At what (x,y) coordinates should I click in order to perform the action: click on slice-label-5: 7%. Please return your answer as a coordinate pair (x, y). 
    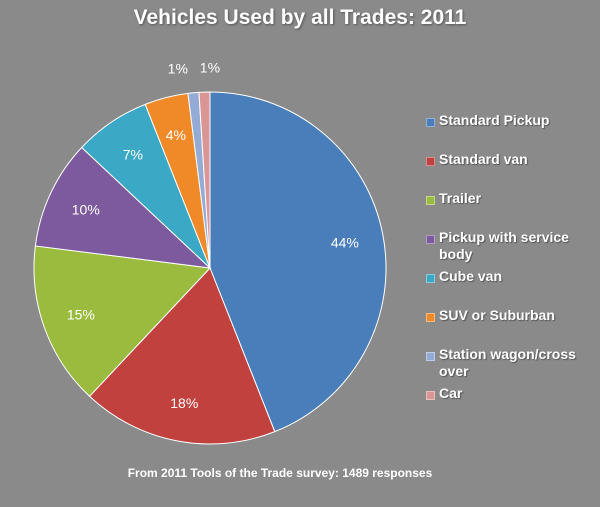
    Looking at the image, I should click on (133, 154).